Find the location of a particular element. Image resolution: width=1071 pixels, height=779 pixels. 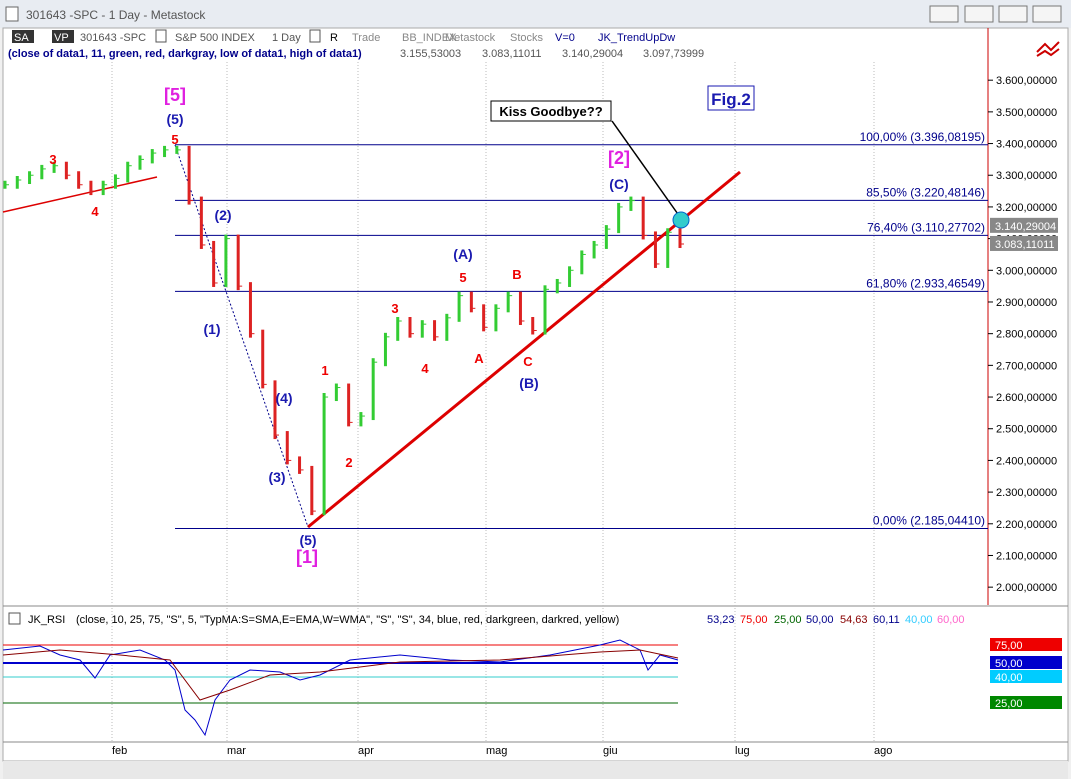

x-tick-label: feb is located at coordinates (119, 751).